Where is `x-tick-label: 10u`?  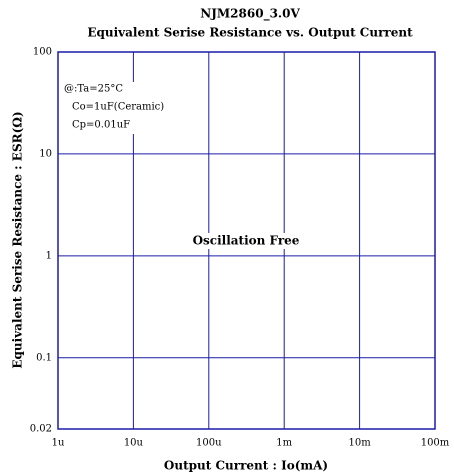 x-tick-label: 10u is located at coordinates (134, 443).